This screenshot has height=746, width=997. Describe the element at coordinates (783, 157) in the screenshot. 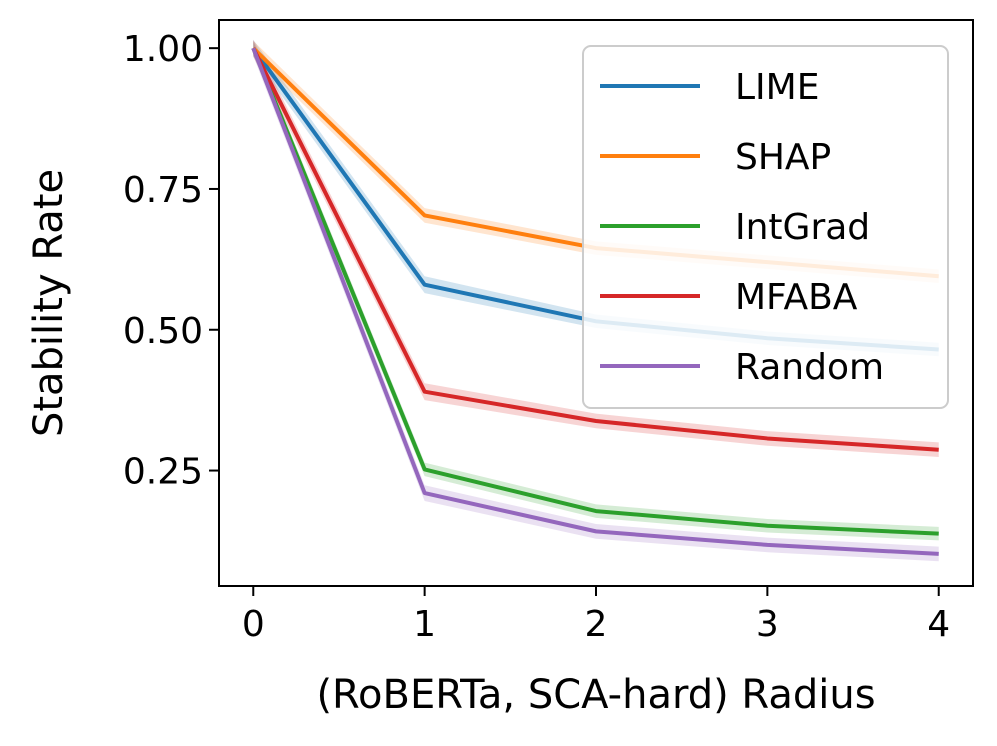

I see `legend-label-shap: SHAP` at that location.